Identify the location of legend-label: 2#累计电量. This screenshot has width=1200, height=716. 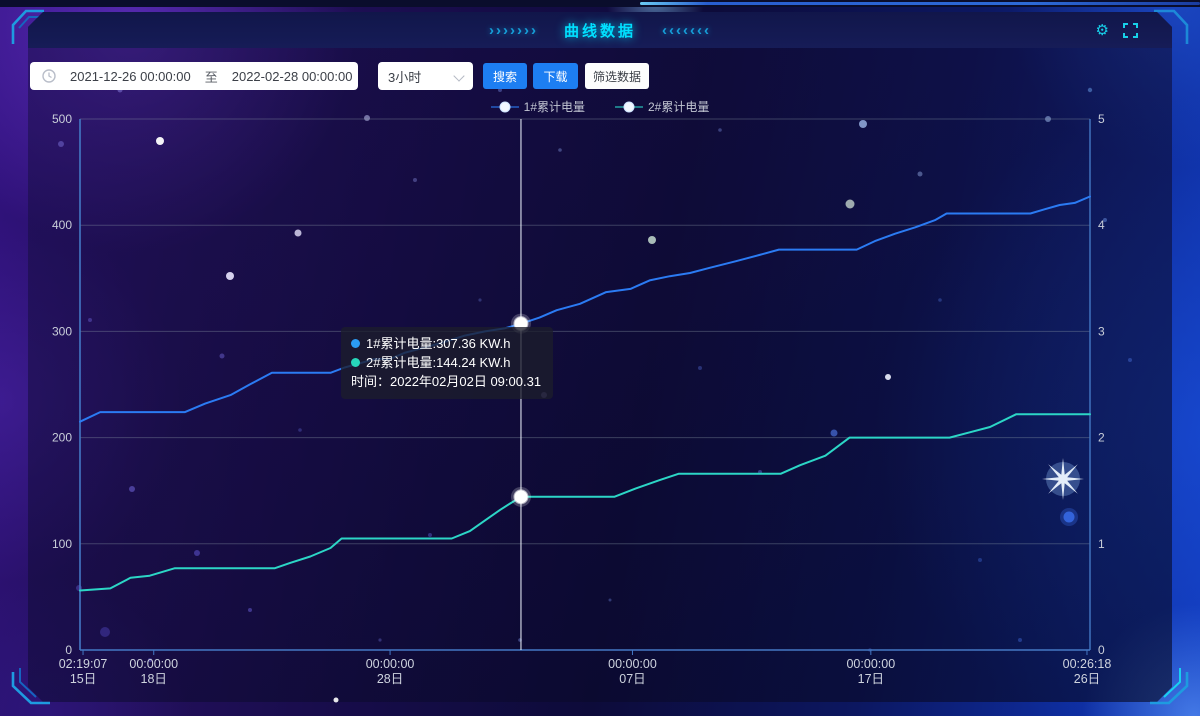
(679, 107).